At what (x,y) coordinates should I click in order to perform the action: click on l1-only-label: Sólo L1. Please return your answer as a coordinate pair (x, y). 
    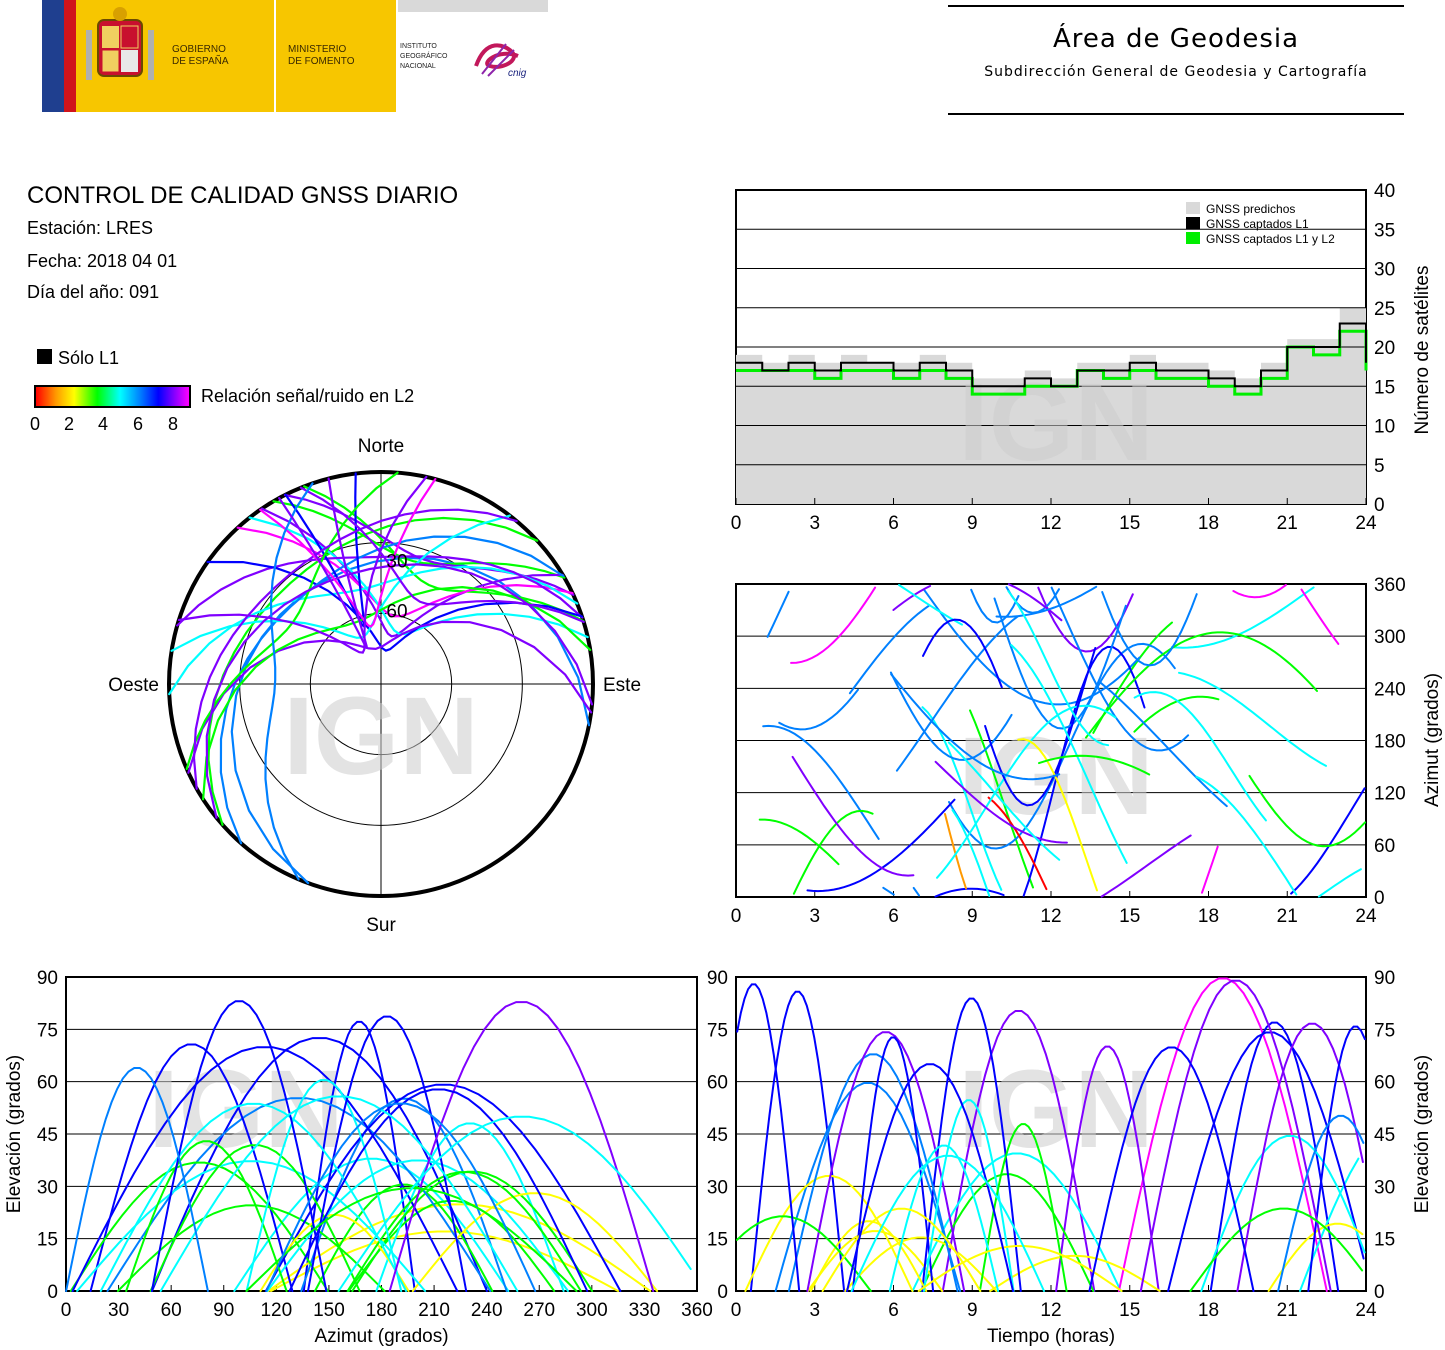
    Looking at the image, I should click on (89, 358).